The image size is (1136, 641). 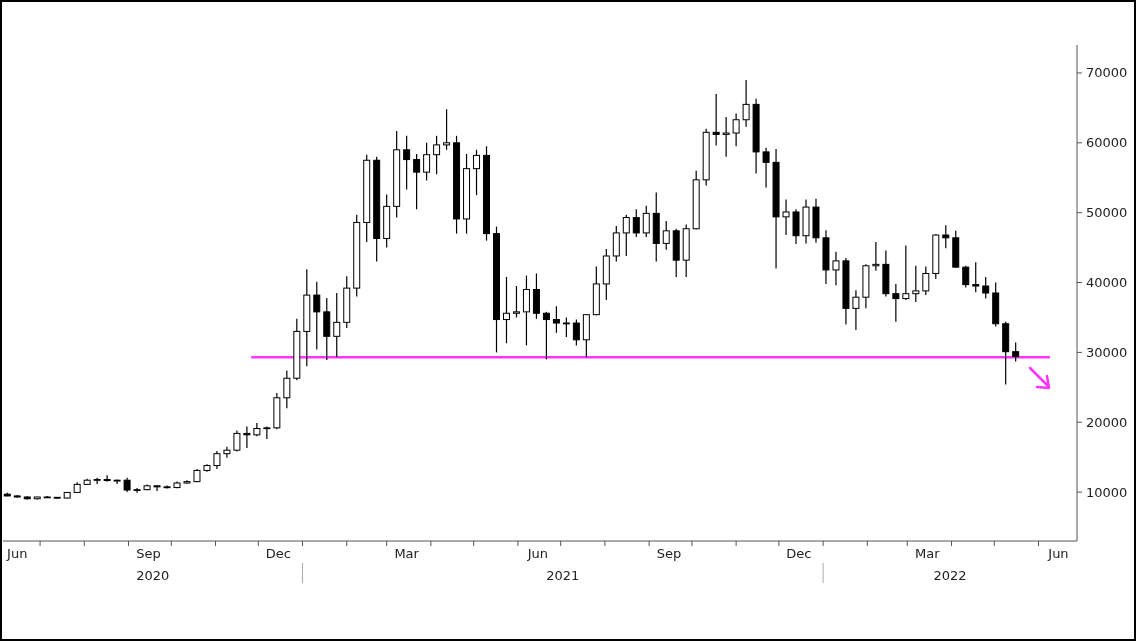 I want to click on y-tick-label: 40000, so click(x=1107, y=283).